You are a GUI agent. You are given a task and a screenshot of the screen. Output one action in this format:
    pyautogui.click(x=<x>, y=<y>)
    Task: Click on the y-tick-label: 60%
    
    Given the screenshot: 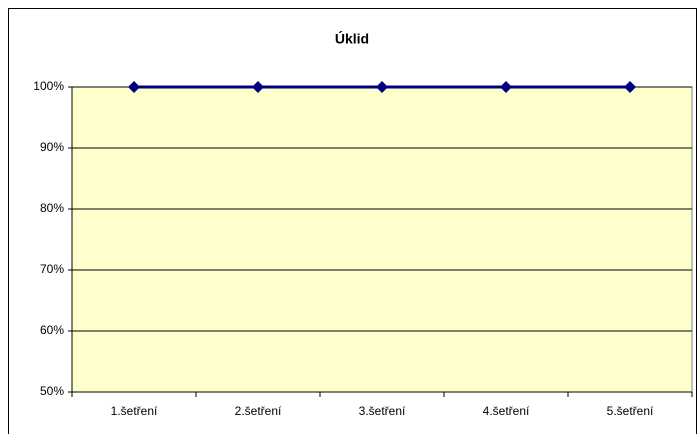 What is the action you would take?
    pyautogui.click(x=52, y=330)
    